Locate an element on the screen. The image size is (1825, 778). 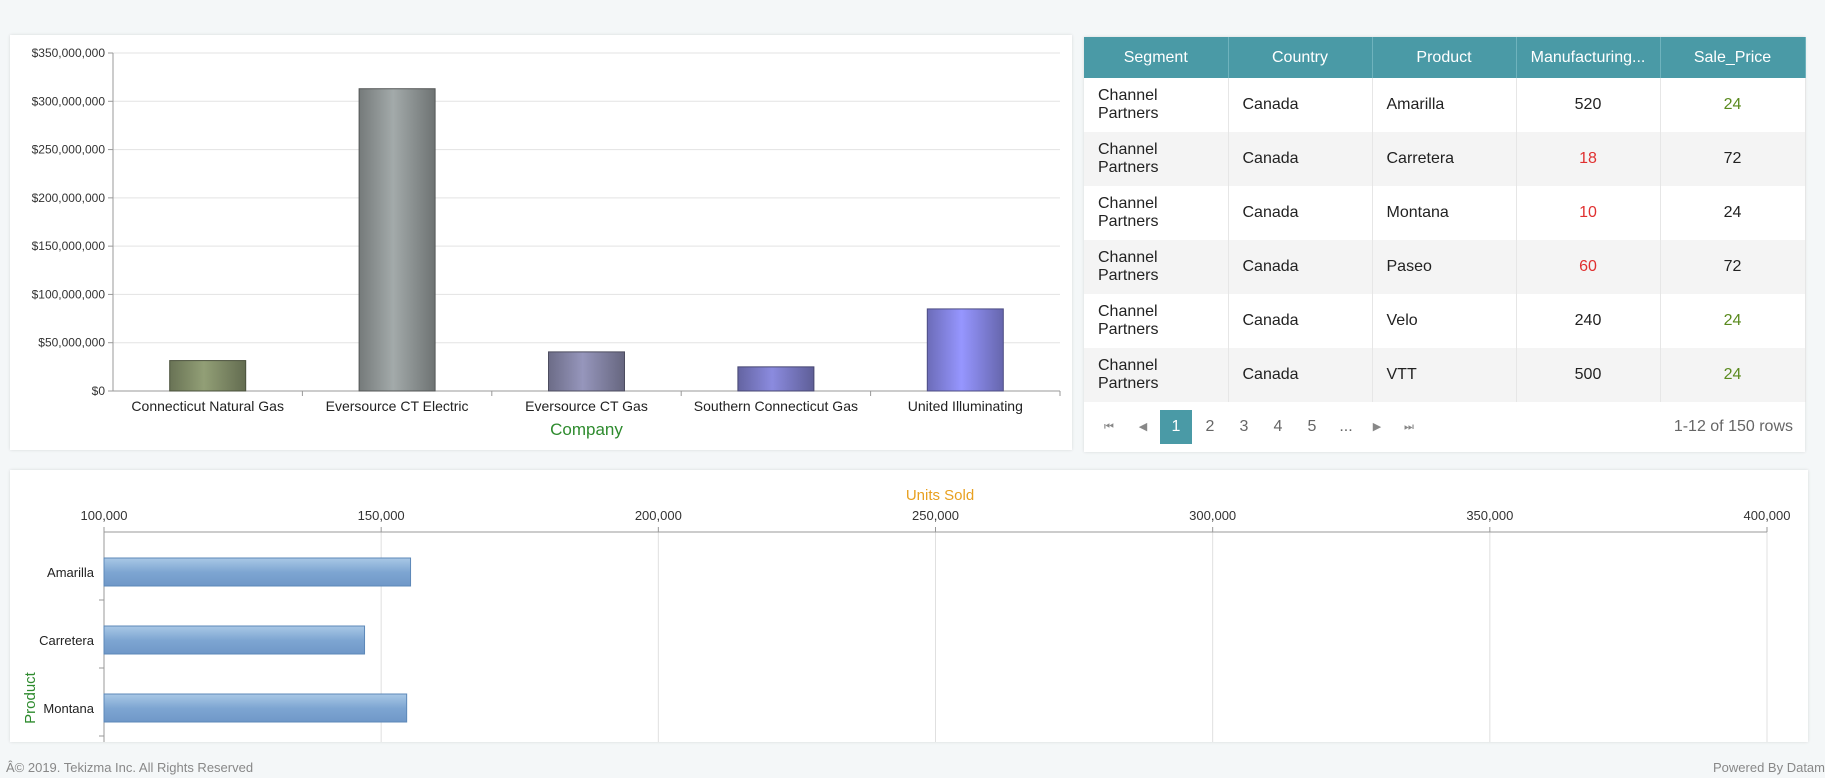
table-row: Channel Partners Canada Velo 240 24 is located at coordinates (1445, 321).